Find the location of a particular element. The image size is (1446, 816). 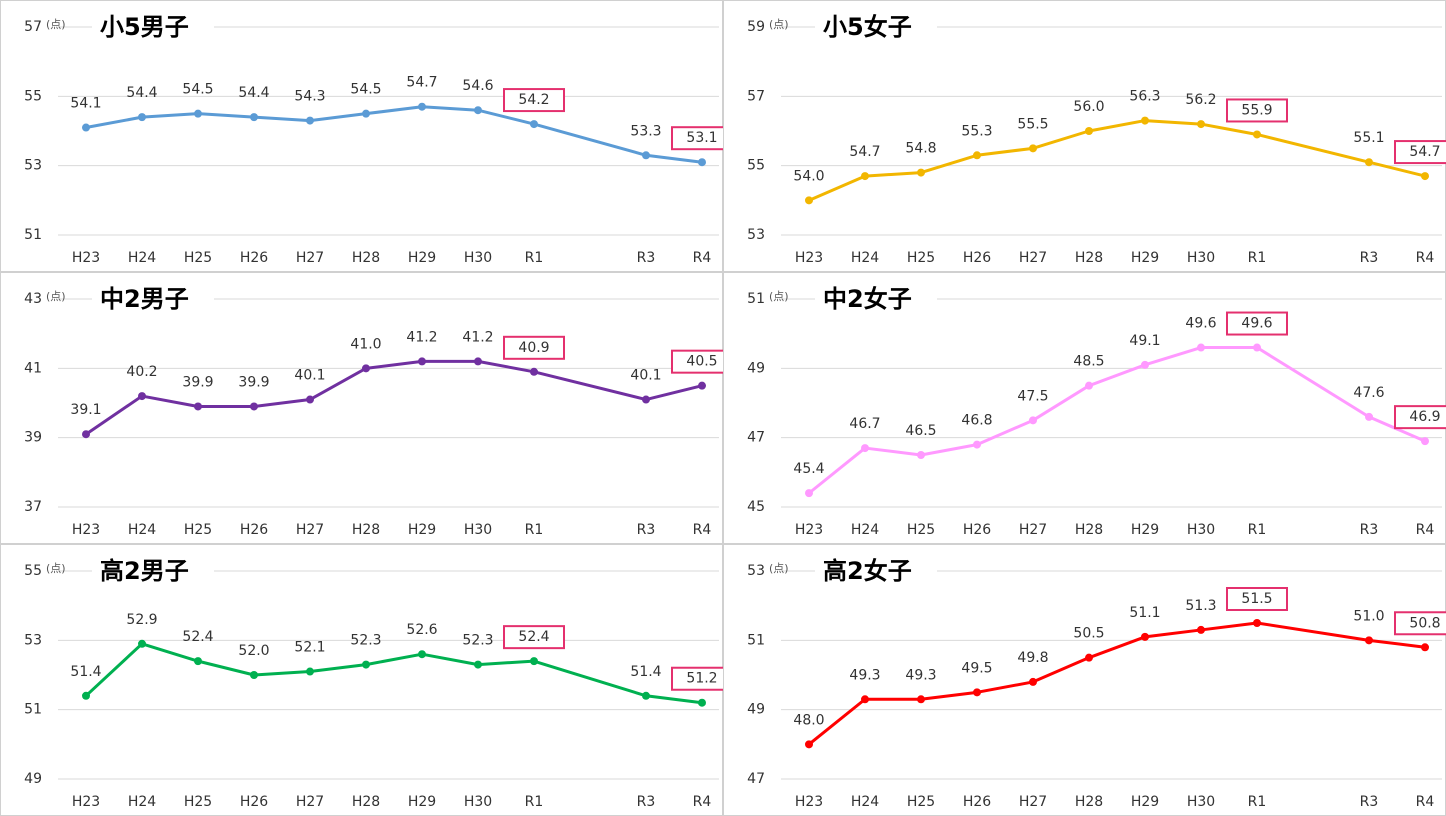

y-tick-label: 45 is located at coordinates (756, 507).